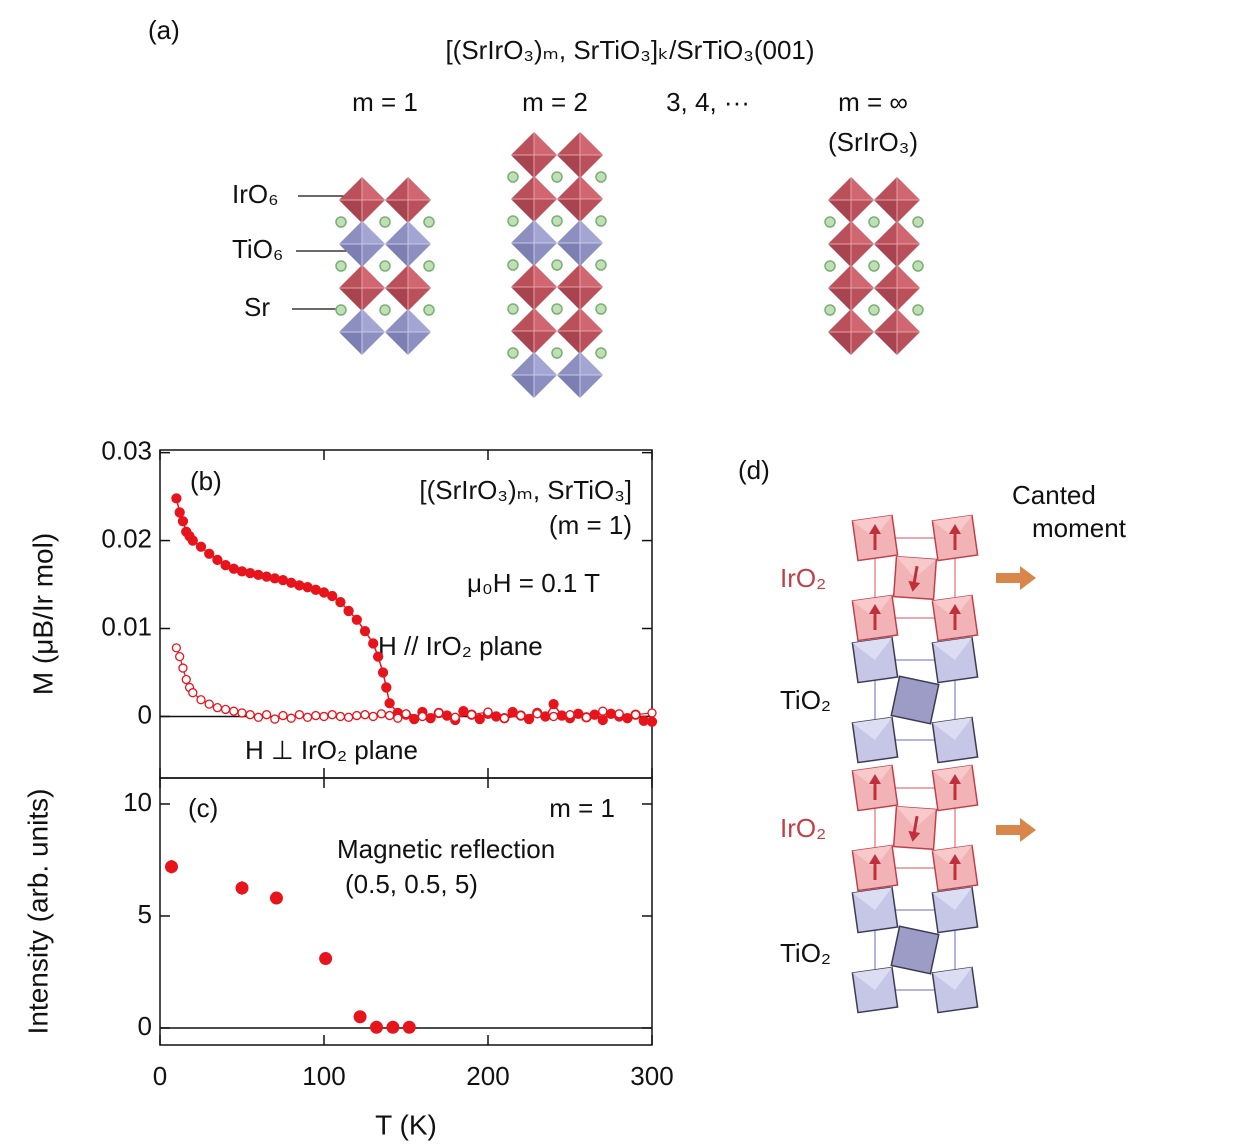 This screenshot has width=1252, height=1145. What do you see at coordinates (754, 470) in the screenshot?
I see `panel-label: (d)` at bounding box center [754, 470].